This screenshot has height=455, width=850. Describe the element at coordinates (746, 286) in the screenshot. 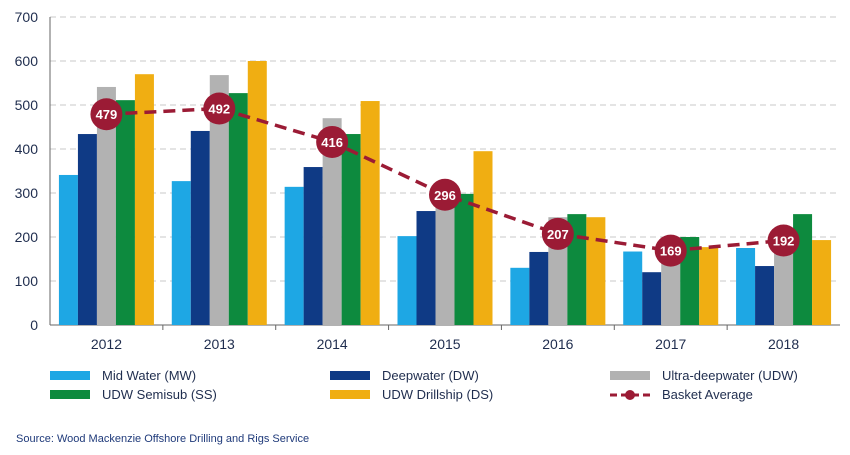

I see `bar-mid-water-mw--2018` at that location.